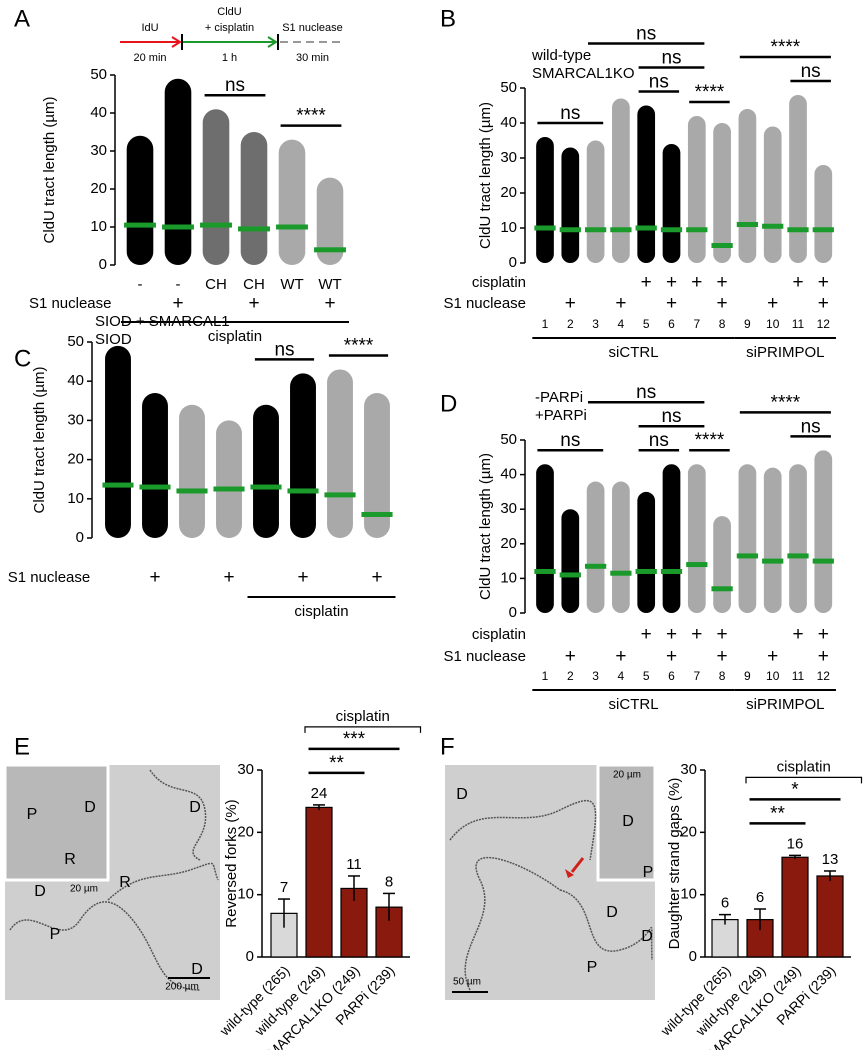 This screenshot has height=1050, width=868. Describe the element at coordinates (747, 676) in the screenshot. I see `column-number: 9` at that location.